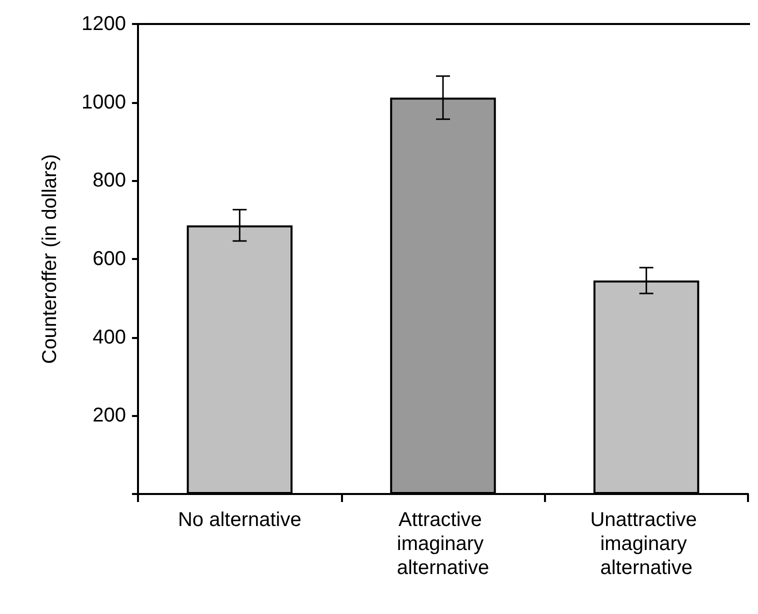 This screenshot has width=758, height=614. Describe the element at coordinates (240, 520) in the screenshot. I see `x-tick-label: No alternative` at that location.